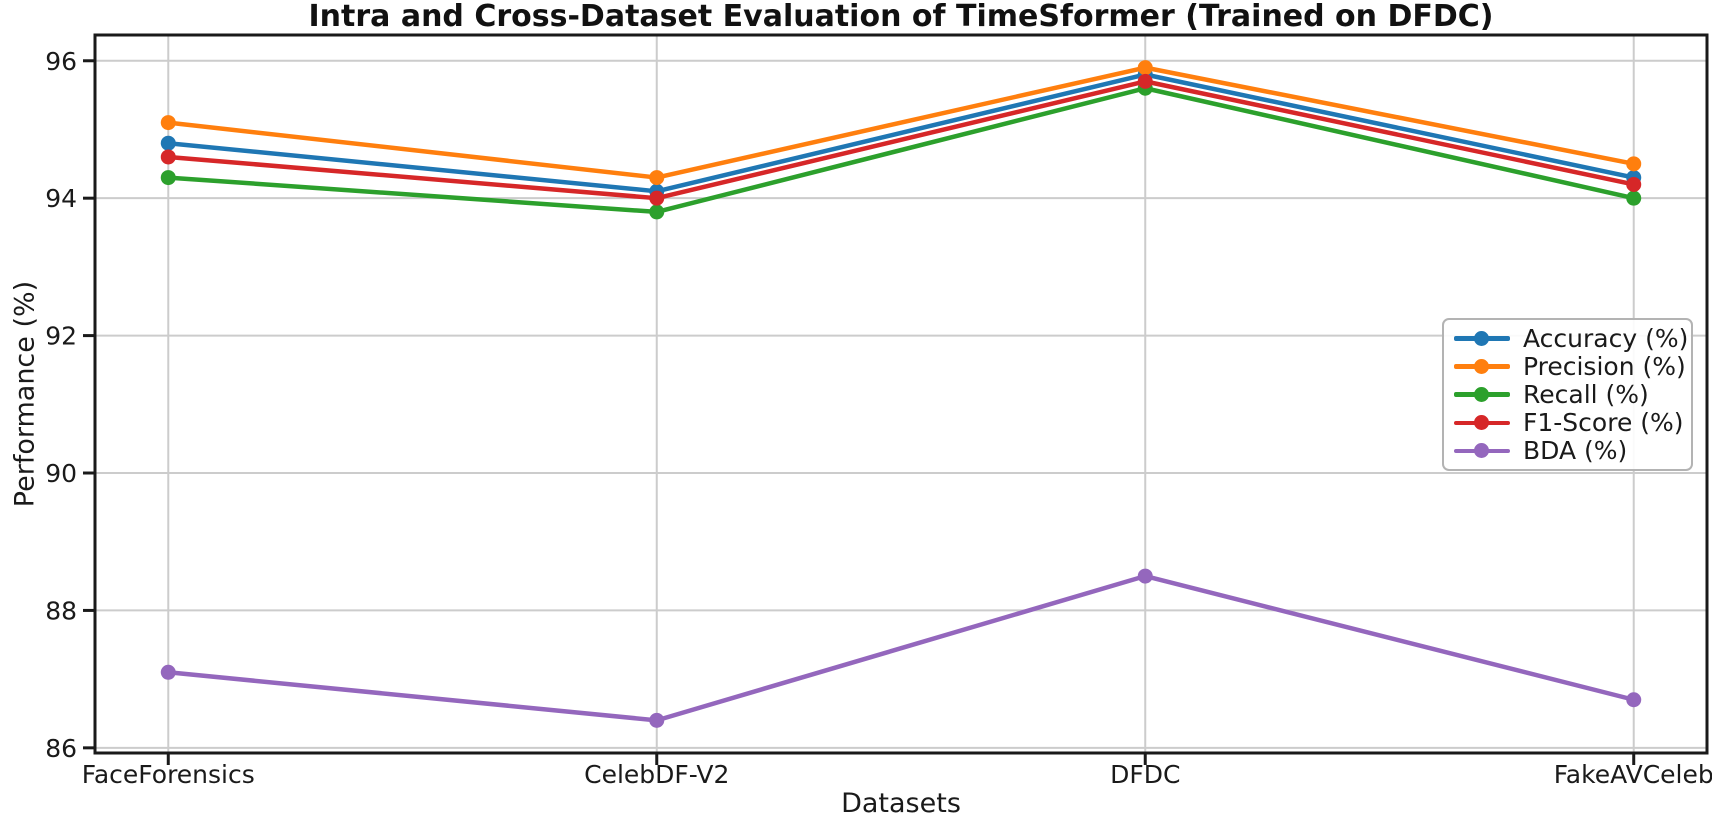 Image resolution: width=1712 pixels, height=819 pixels. What do you see at coordinates (1575, 451) in the screenshot?
I see `legend-label: BDA (%)` at bounding box center [1575, 451].